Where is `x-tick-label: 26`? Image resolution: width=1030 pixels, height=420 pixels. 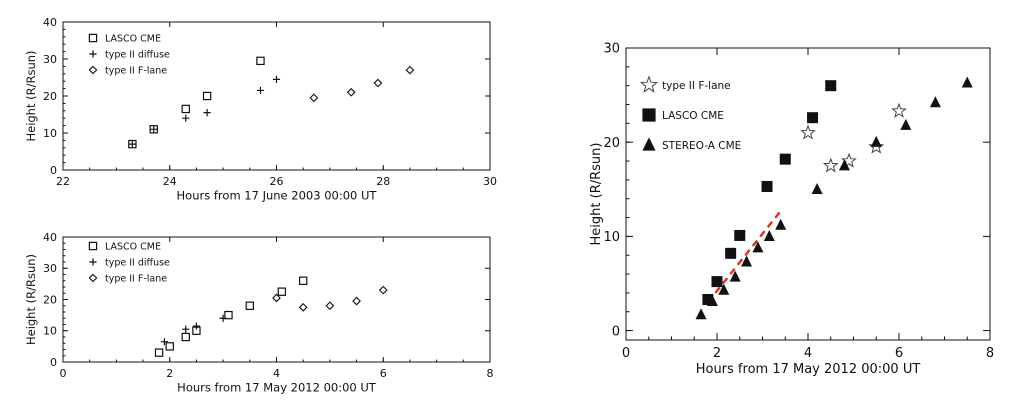 x-tick-label: 26 is located at coordinates (277, 181).